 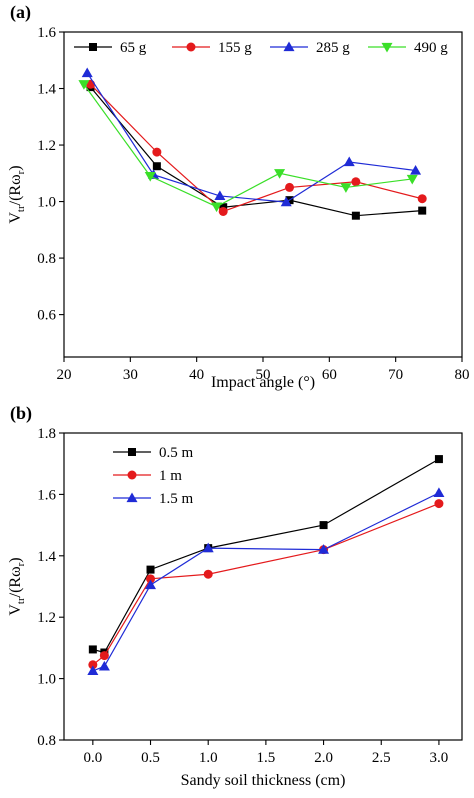 I want to click on x-tick-label: 80, so click(x=462, y=375).